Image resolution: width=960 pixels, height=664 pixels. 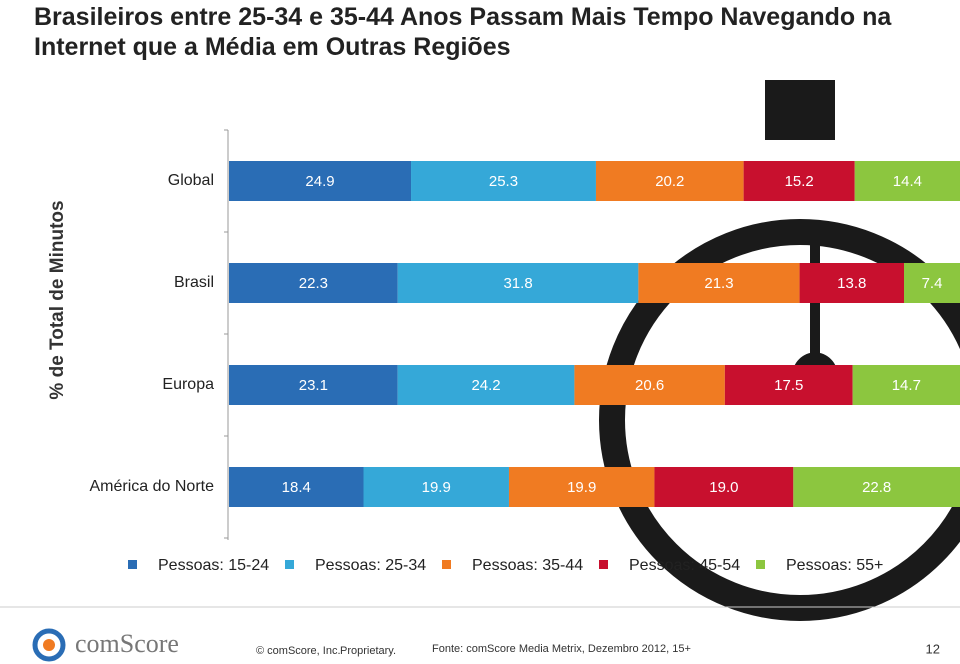 I want to click on value-label: 20.6, so click(x=649, y=385).